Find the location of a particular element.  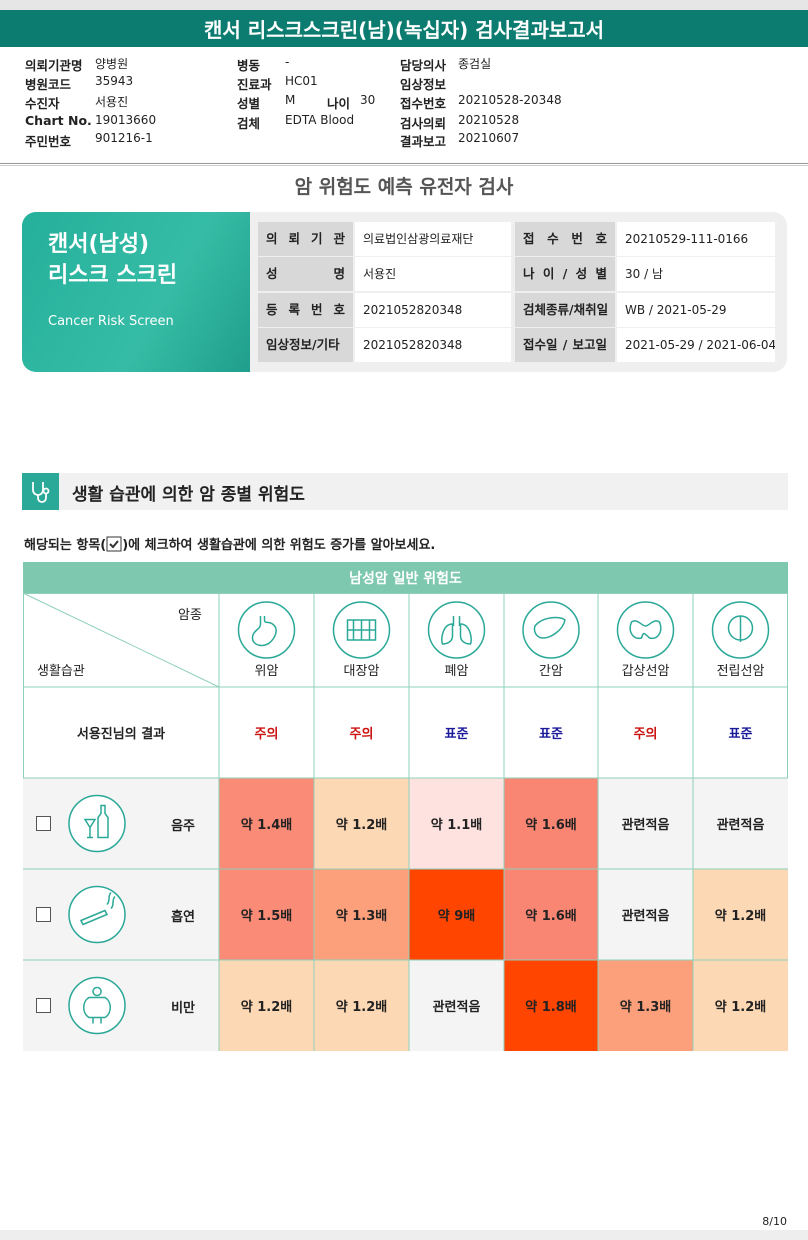

card-label: 접 수 번 호 is located at coordinates (565, 239).